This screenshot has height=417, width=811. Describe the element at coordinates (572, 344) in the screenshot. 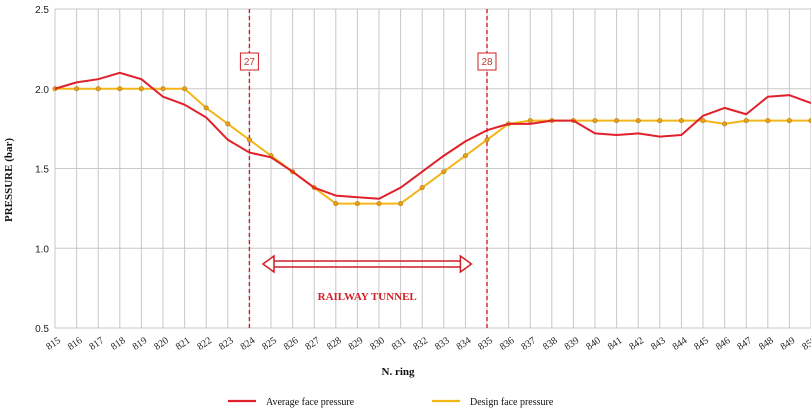

I see `x-tick-label: 839` at that location.